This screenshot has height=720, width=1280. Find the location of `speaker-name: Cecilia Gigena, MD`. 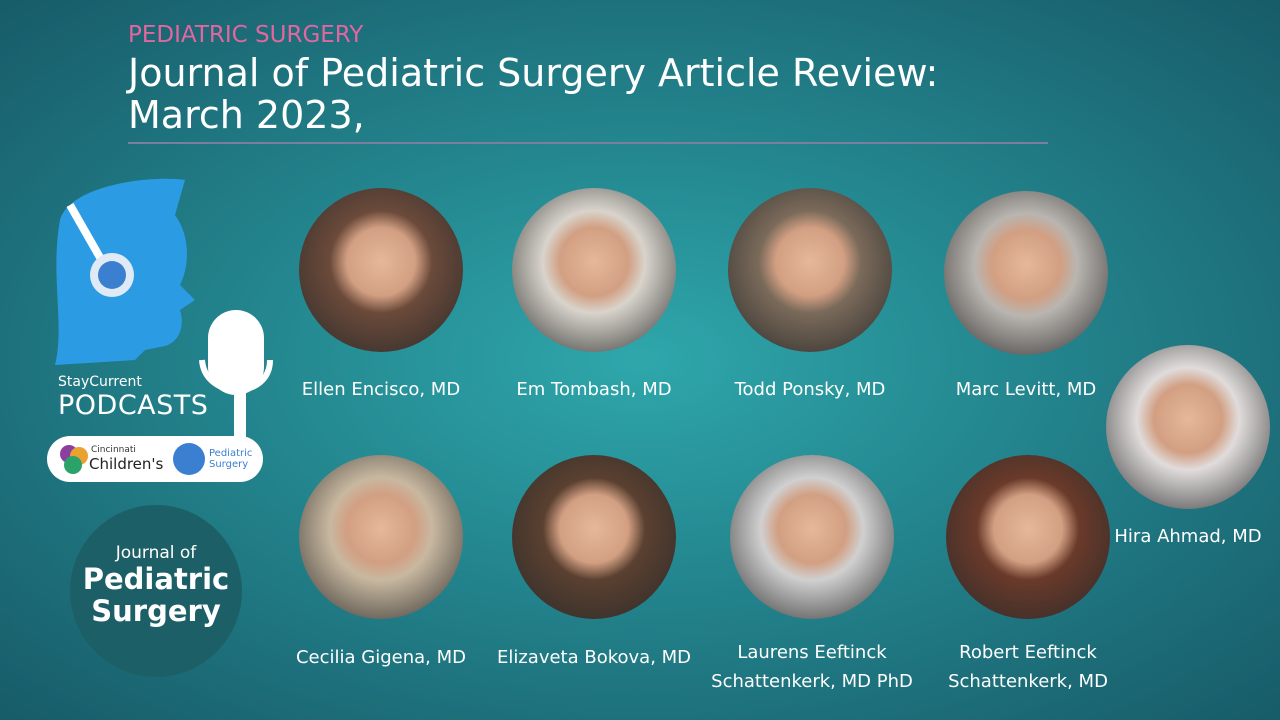

speaker-name: Cecilia Gigena, MD is located at coordinates (381, 657).